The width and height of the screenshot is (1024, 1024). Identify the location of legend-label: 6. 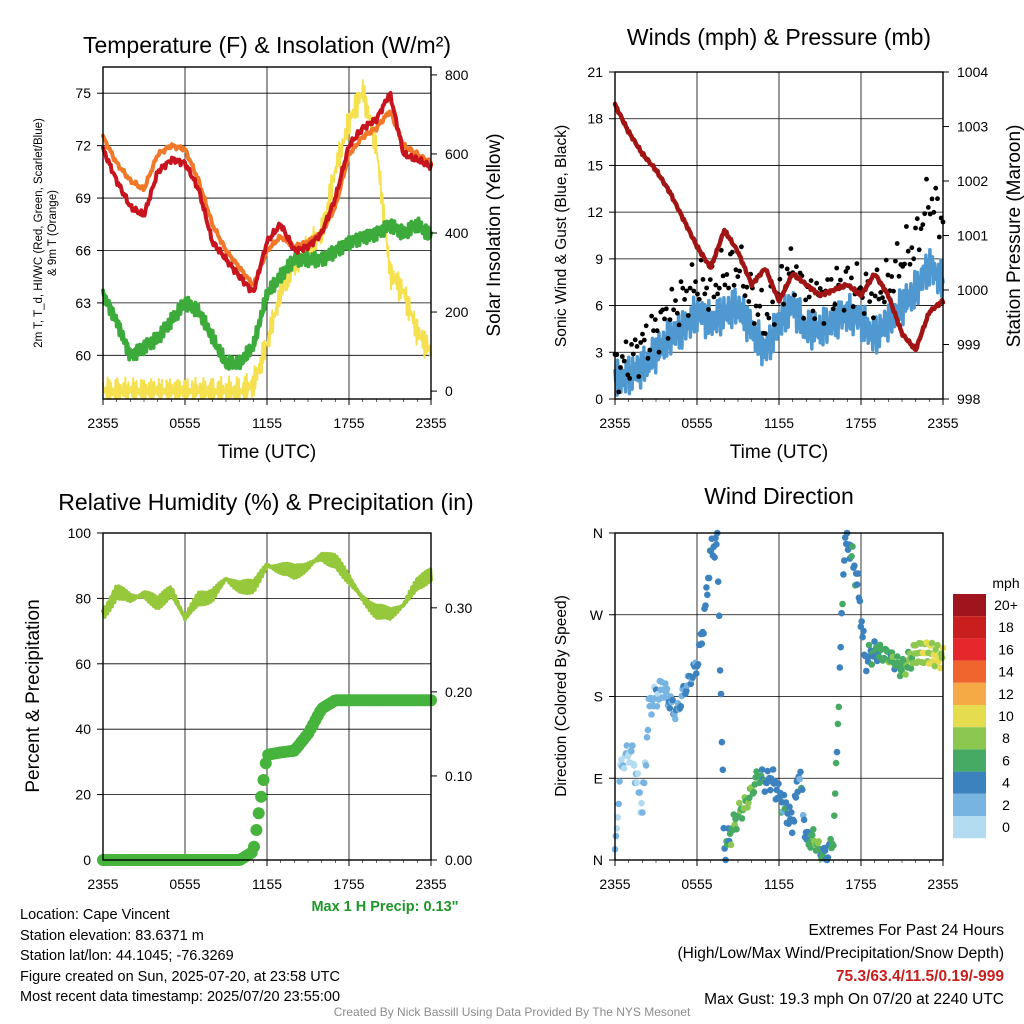
(1006, 760).